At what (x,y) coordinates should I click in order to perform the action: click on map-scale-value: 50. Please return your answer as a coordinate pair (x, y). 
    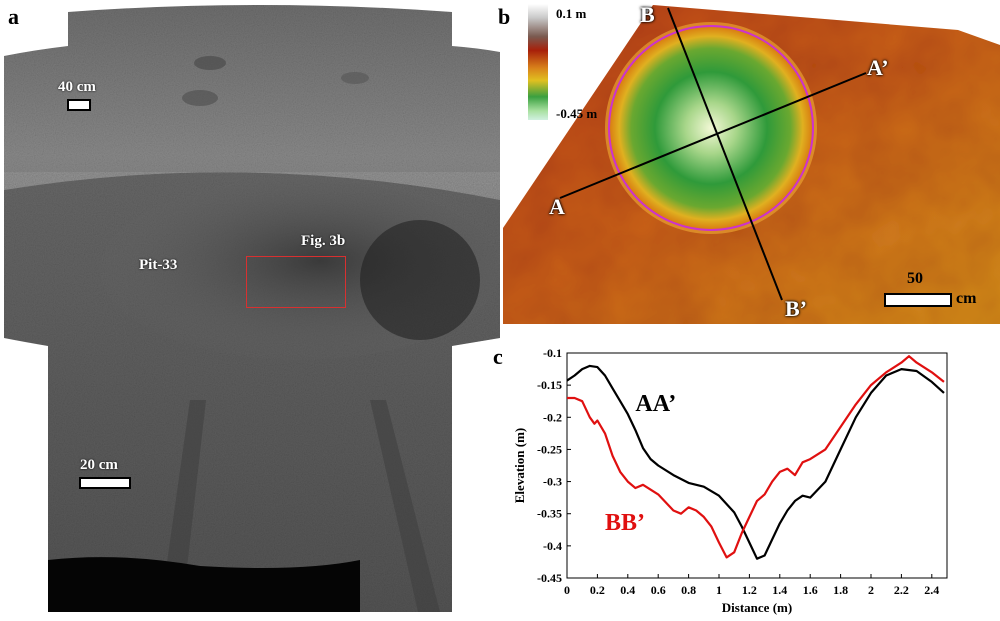
    Looking at the image, I should click on (915, 278).